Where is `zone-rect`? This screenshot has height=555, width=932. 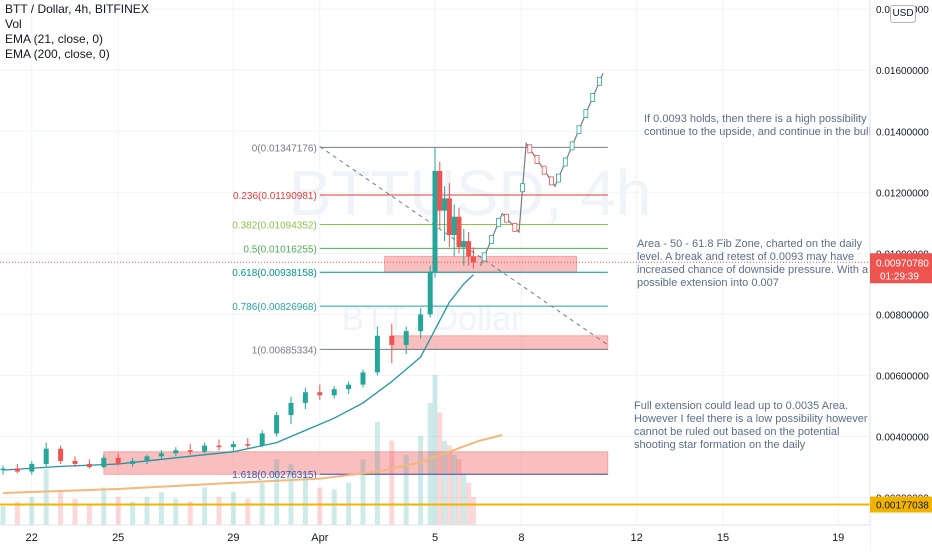
zone-rect is located at coordinates (500, 342).